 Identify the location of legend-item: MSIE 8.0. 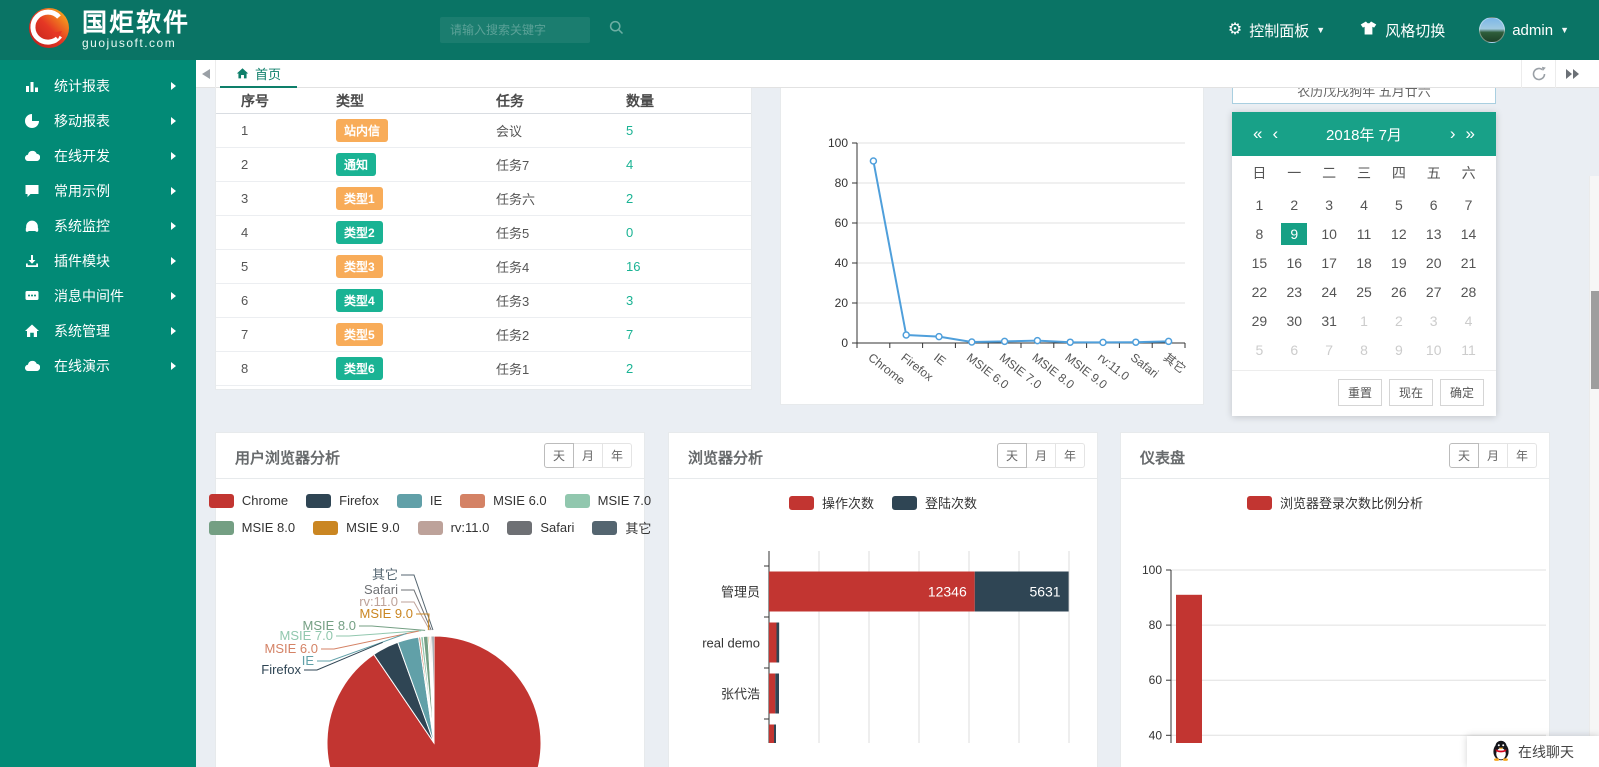
(251, 527).